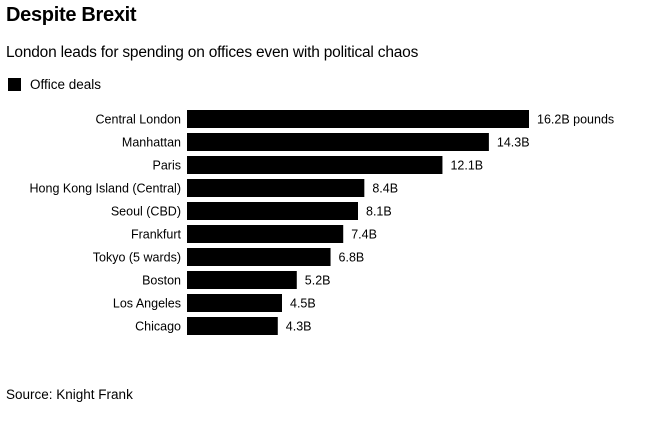  Describe the element at coordinates (352, 258) in the screenshot. I see `value-label-tokyo-5-wards: 6.8B` at that location.